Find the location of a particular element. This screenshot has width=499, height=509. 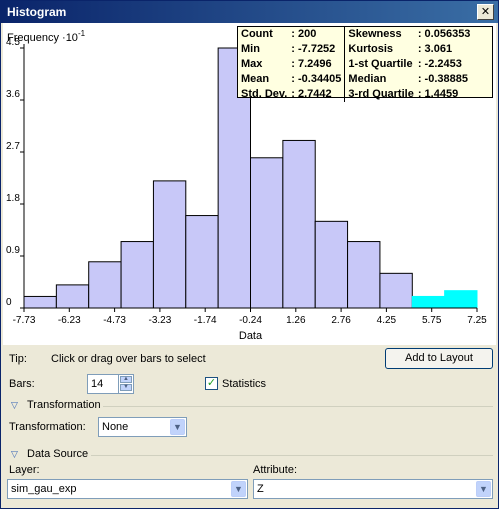

stat-label: Skewness is located at coordinates (380, 34).